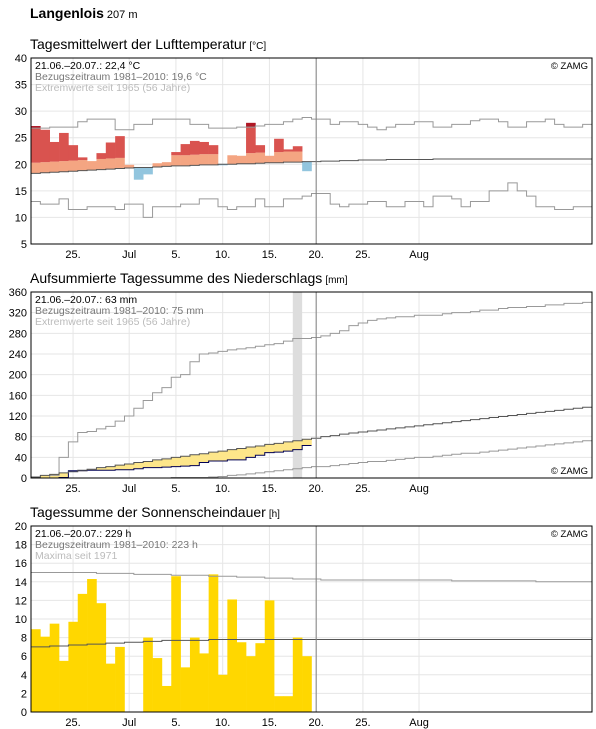  Describe the element at coordinates (138, 44) in the screenshot. I see `temp-title-text: Tagesmittelwert der Lufttemperatur` at that location.